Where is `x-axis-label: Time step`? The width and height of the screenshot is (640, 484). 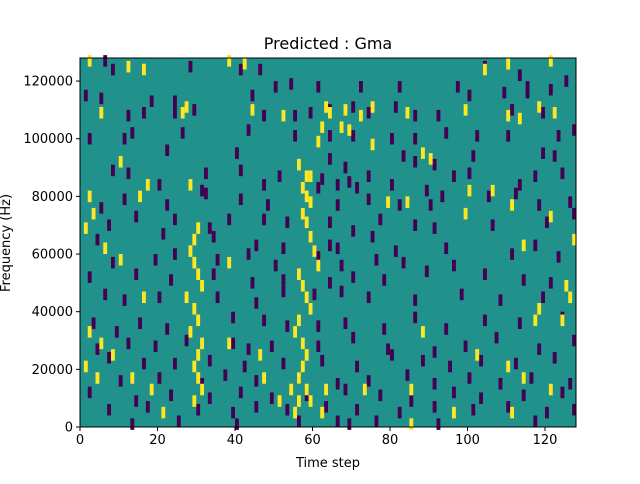 x-axis-label: Time step is located at coordinates (327, 463).